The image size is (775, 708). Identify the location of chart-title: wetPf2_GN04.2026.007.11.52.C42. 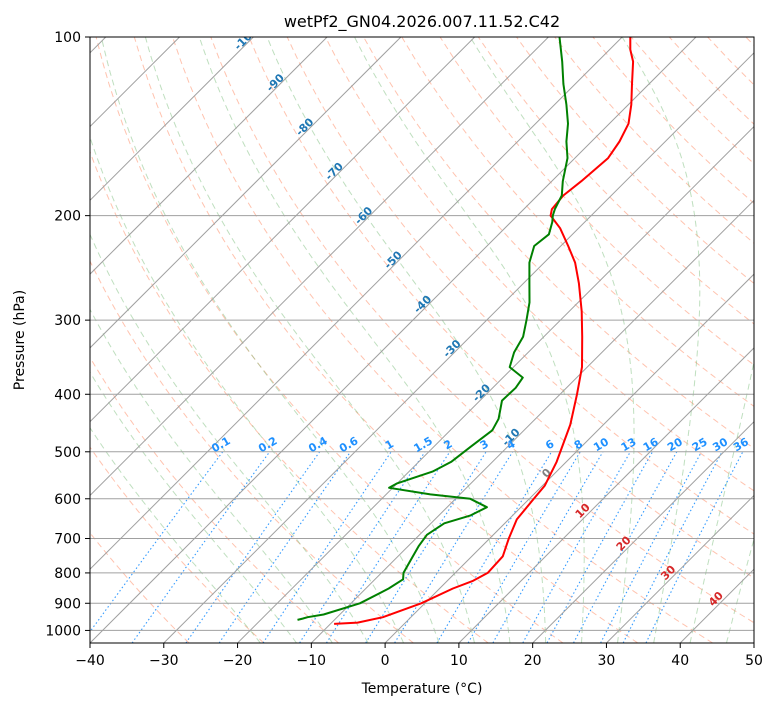
(422, 22).